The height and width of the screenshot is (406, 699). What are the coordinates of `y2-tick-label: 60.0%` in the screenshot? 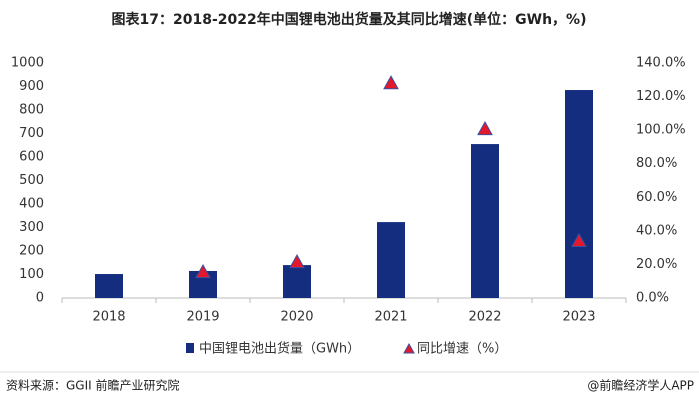 It's located at (656, 197).